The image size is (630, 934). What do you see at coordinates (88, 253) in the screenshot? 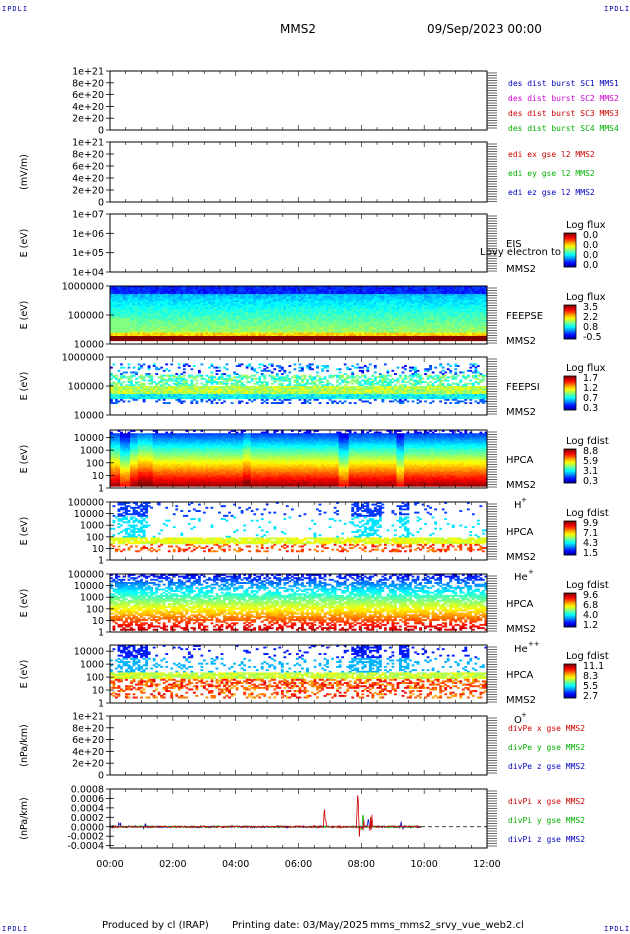
I see `y-tick-label: 1e+05` at bounding box center [88, 253].